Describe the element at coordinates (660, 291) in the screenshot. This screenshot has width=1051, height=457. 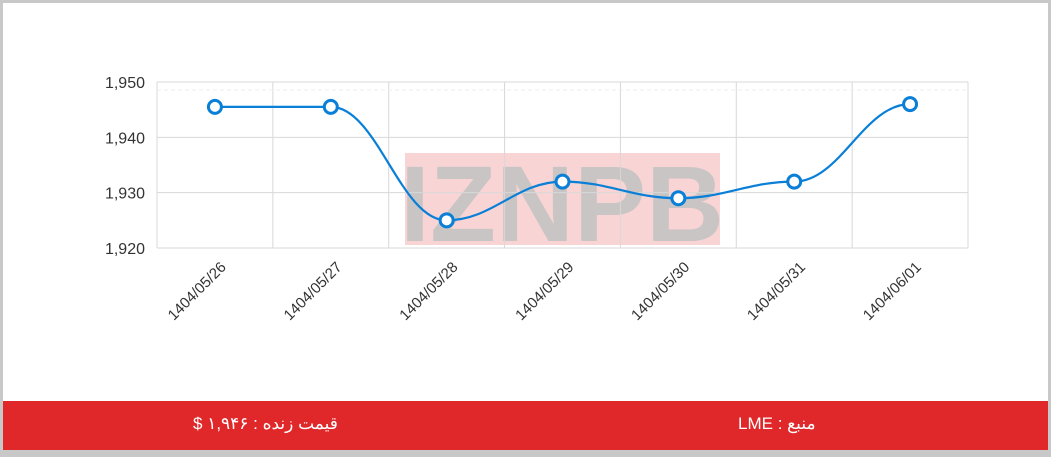
I see `x-tick-label: 1404/05/30` at that location.